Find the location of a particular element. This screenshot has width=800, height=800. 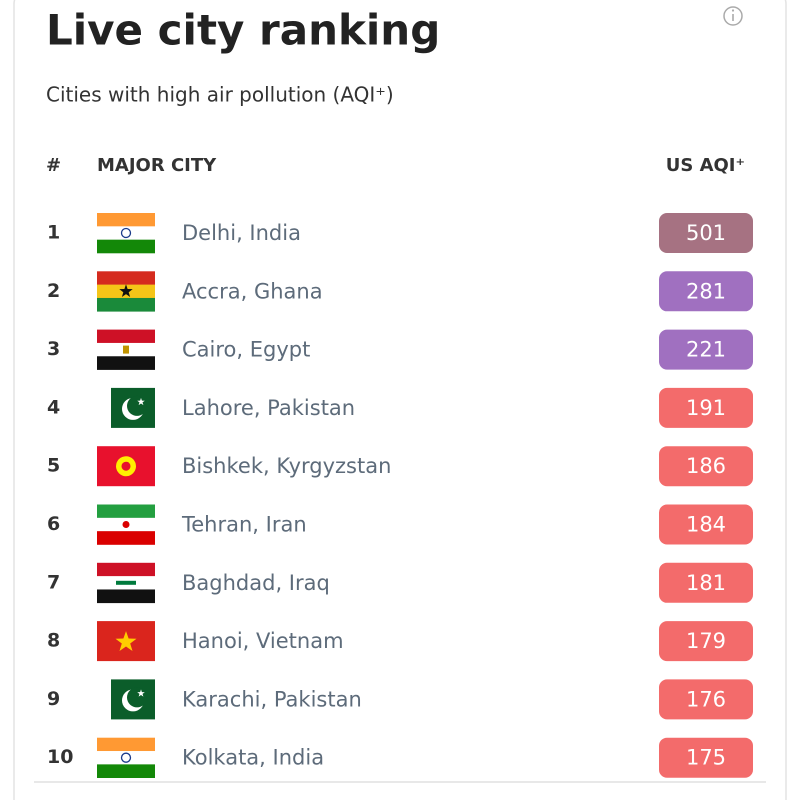

city-name: Accra, Ghana is located at coordinates (252, 291).